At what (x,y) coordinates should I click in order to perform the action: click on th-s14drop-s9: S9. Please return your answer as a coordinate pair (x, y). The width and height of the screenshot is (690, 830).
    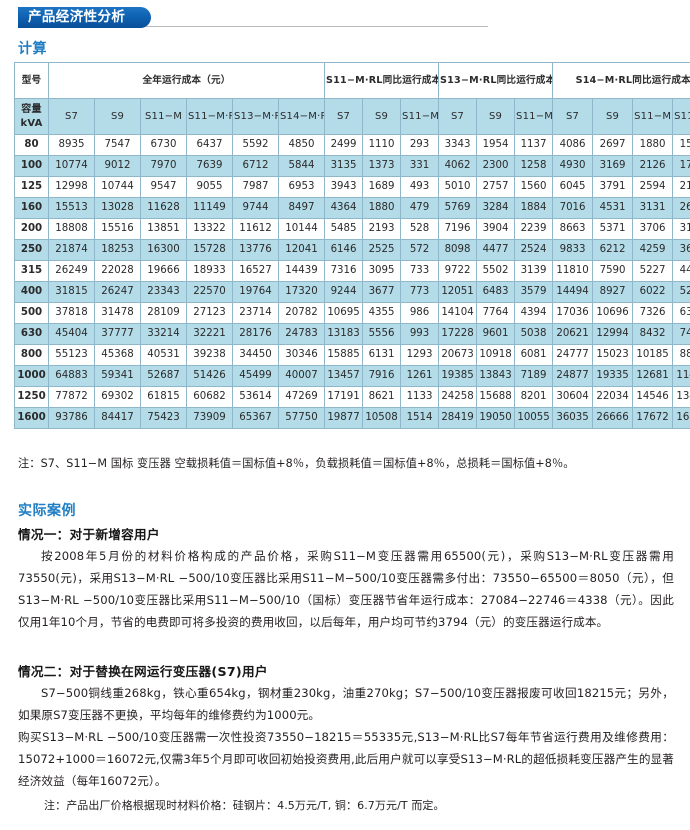
    Looking at the image, I should click on (613, 116).